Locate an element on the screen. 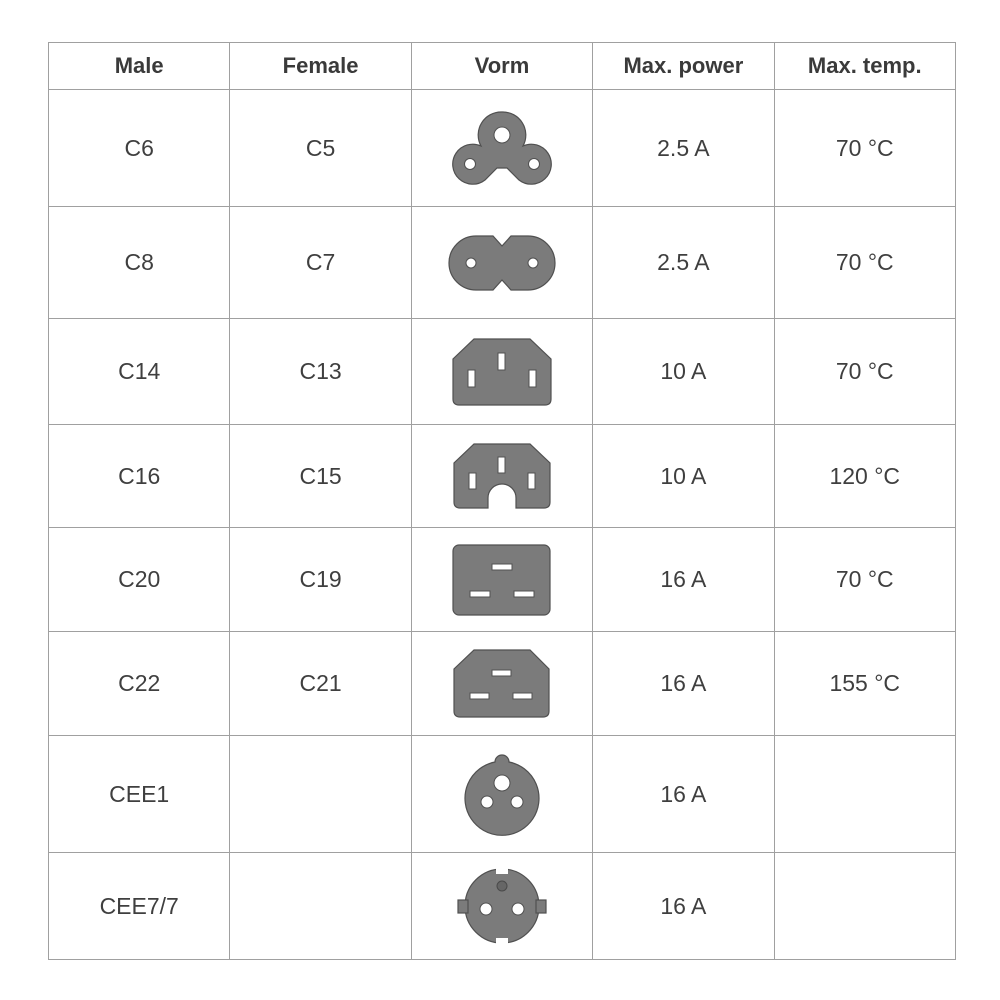 The width and height of the screenshot is (1000, 1000). c19-connector-icon is located at coordinates (501, 579).